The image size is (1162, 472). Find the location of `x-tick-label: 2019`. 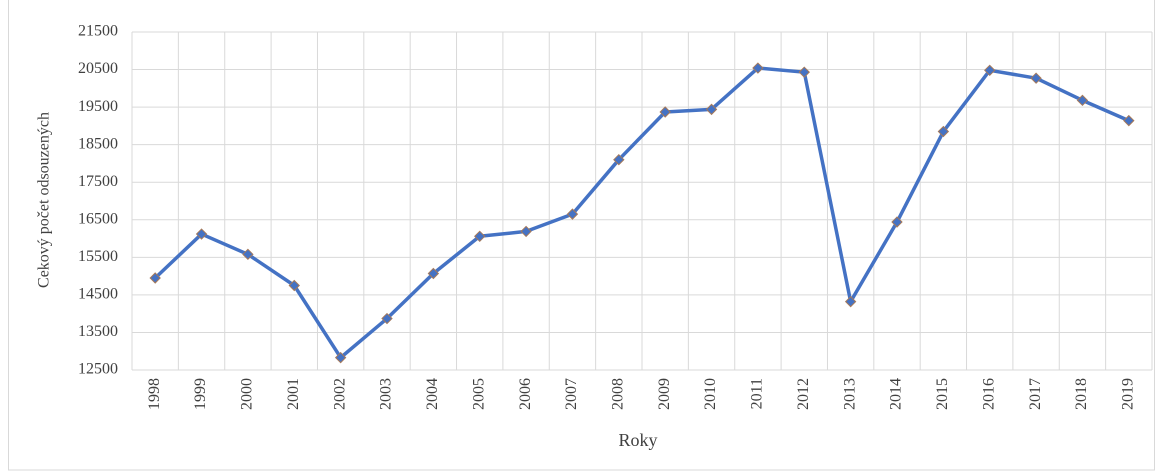

x-tick-label: 2019 is located at coordinates (1127, 394).